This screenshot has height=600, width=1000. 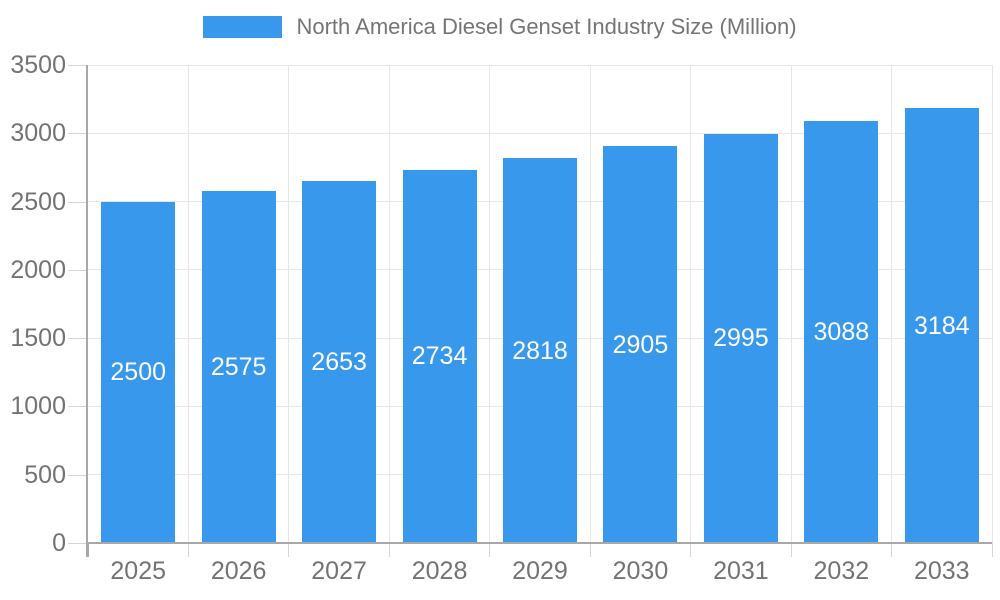 I want to click on x-axis-tick-label: 2029, so click(x=540, y=571).